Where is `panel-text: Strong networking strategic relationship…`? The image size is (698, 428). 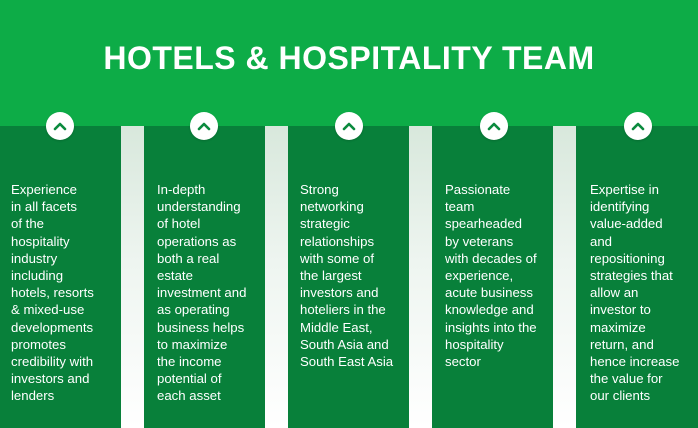
panel-text: Strong networking strategic relationship… is located at coordinates (347, 276).